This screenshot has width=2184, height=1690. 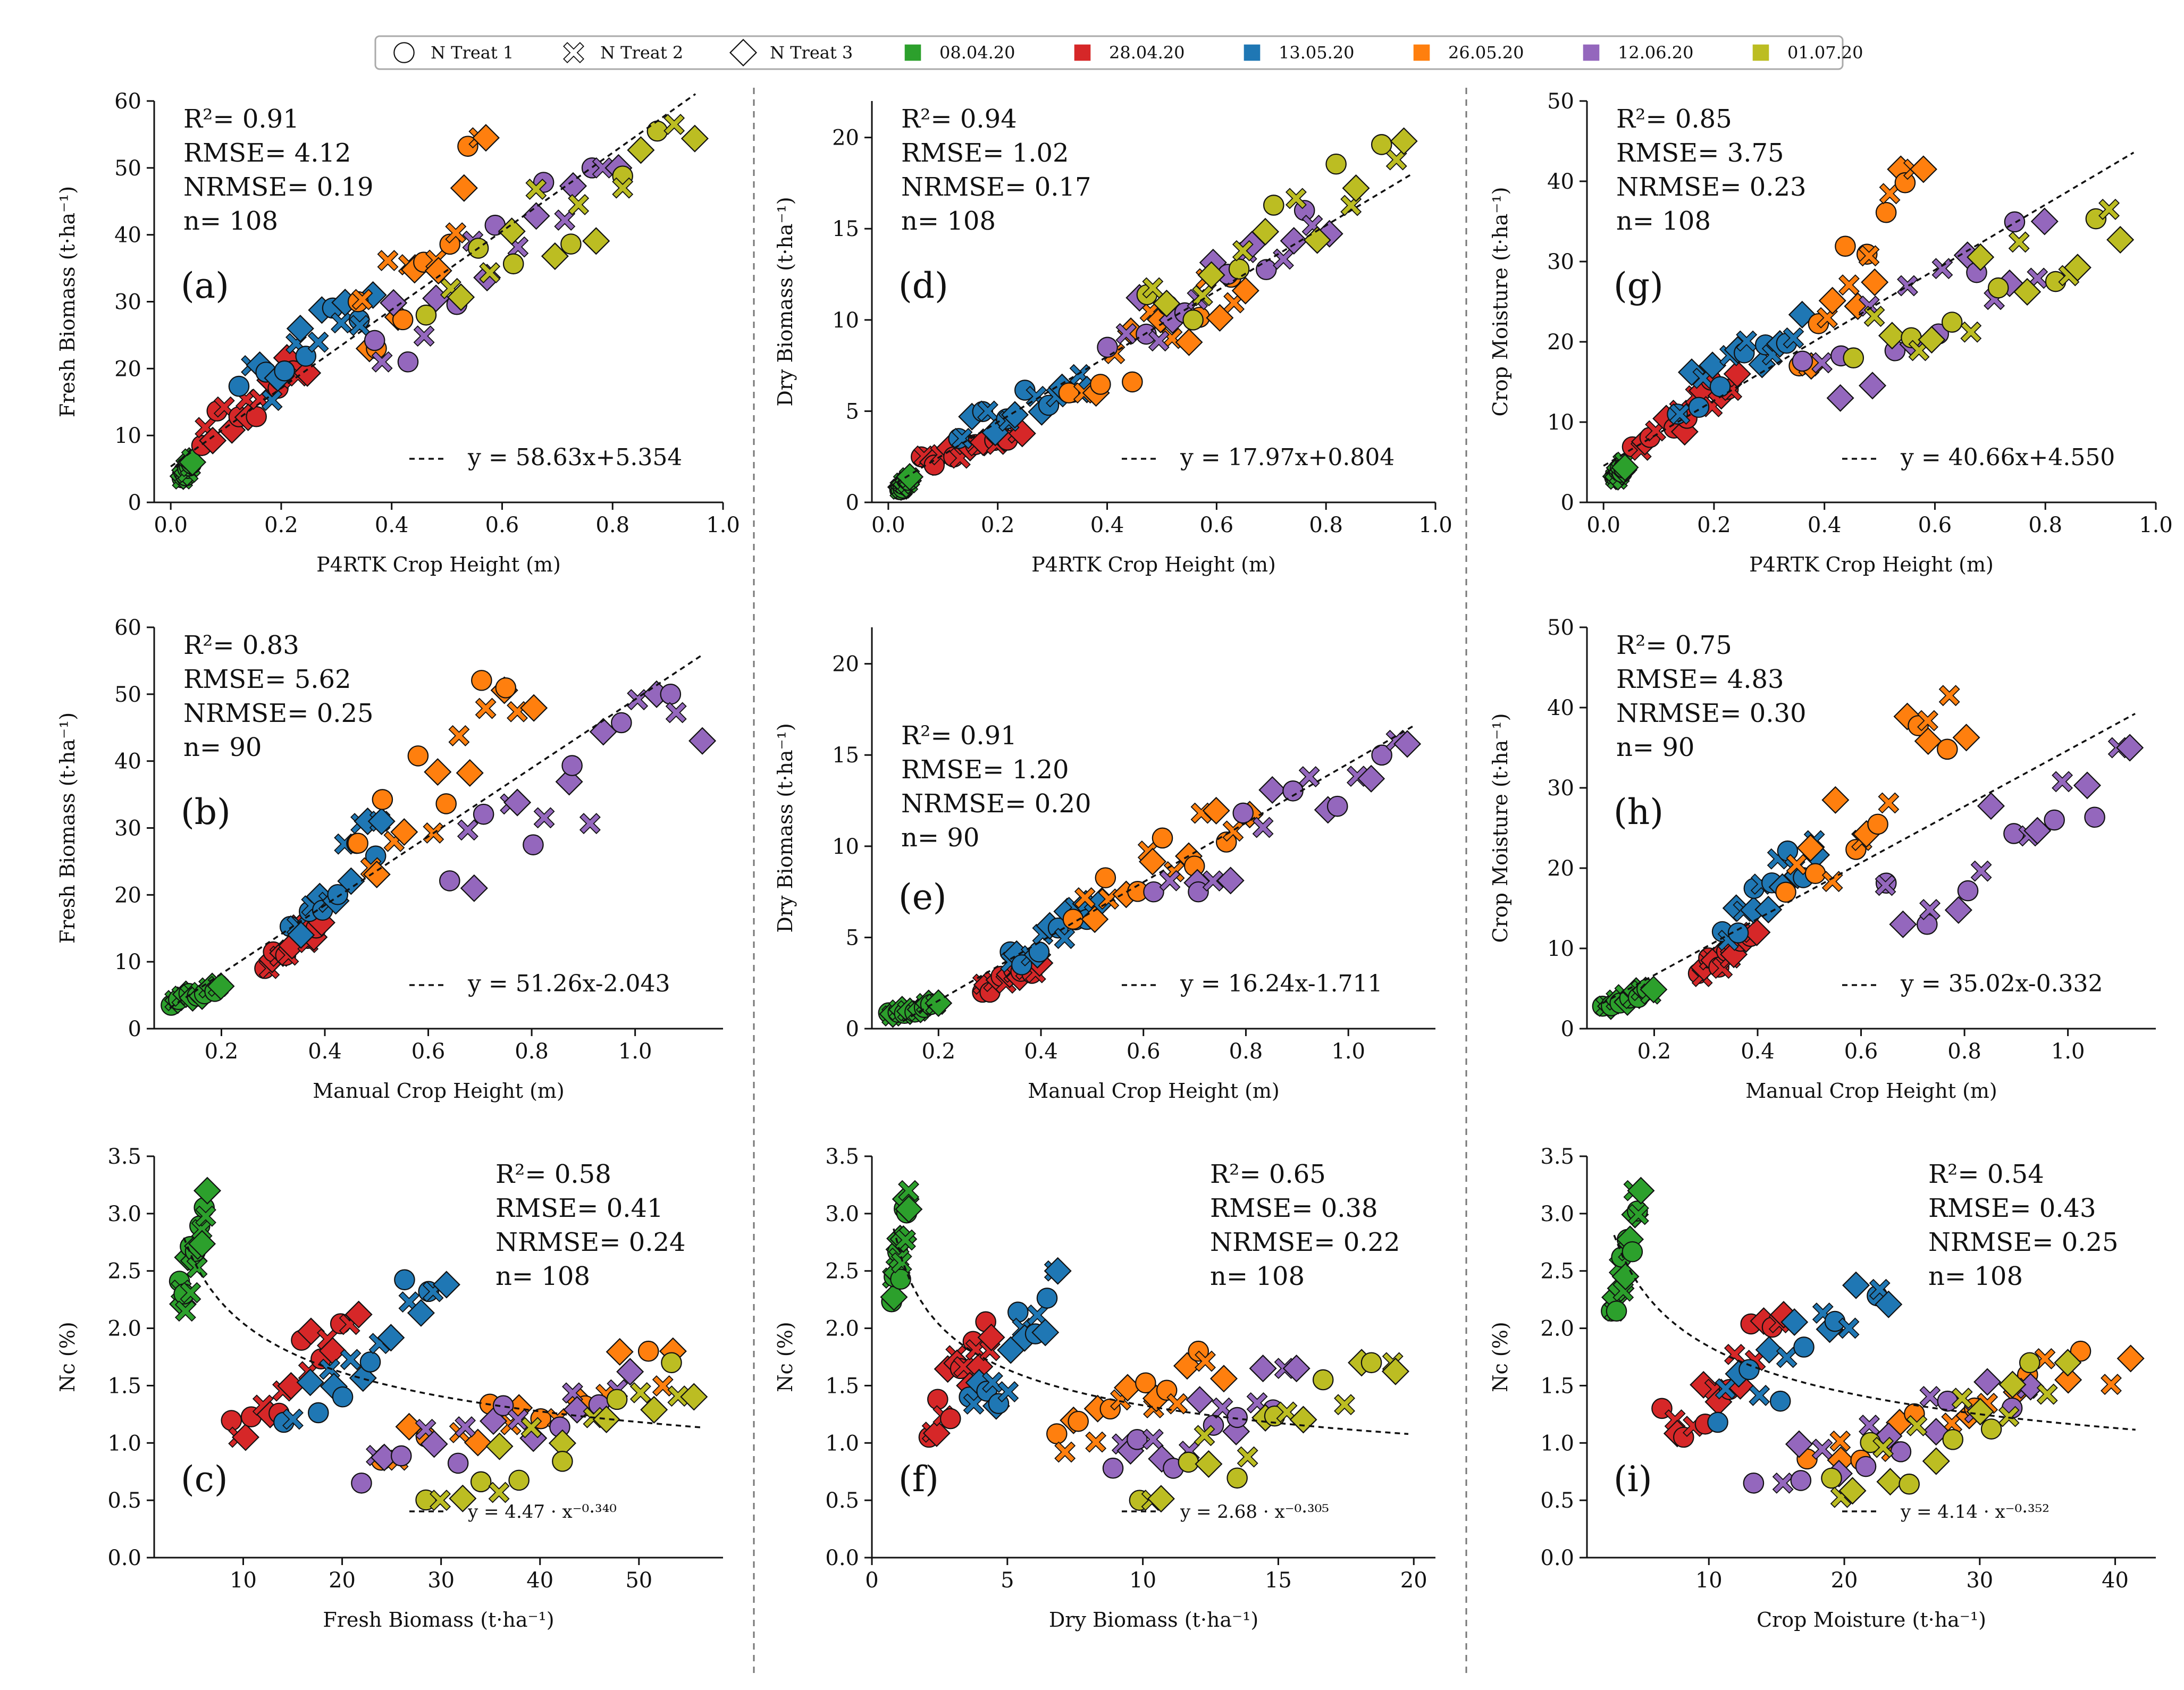 What do you see at coordinates (996, 804) in the screenshot?
I see `stat-line: NRMSE= 0.20` at bounding box center [996, 804].